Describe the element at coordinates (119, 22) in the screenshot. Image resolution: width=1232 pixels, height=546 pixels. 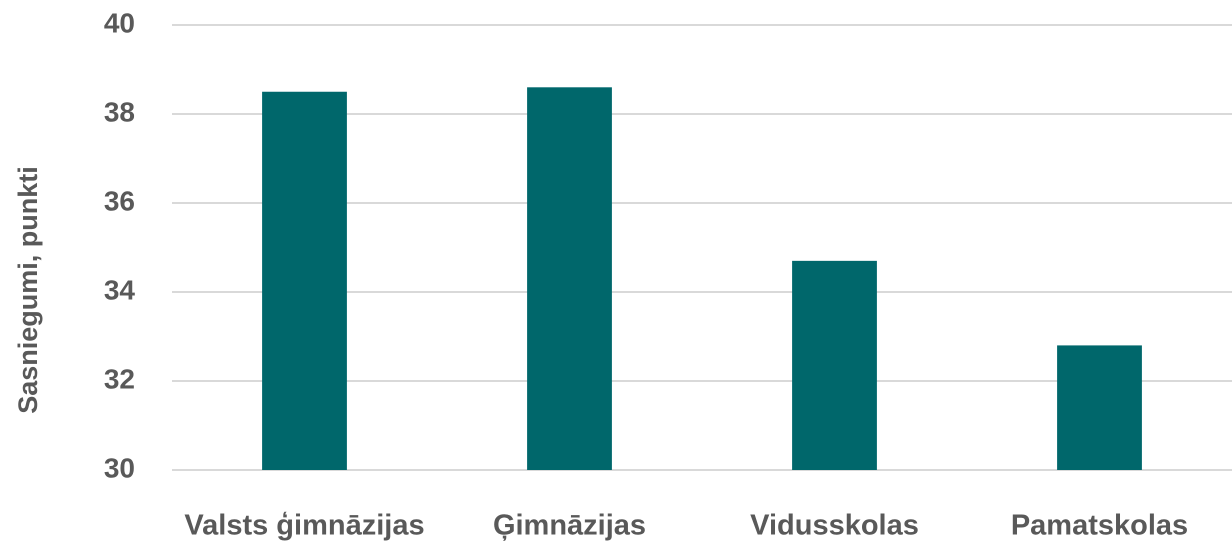
I see `y-tick-label: 40` at that location.